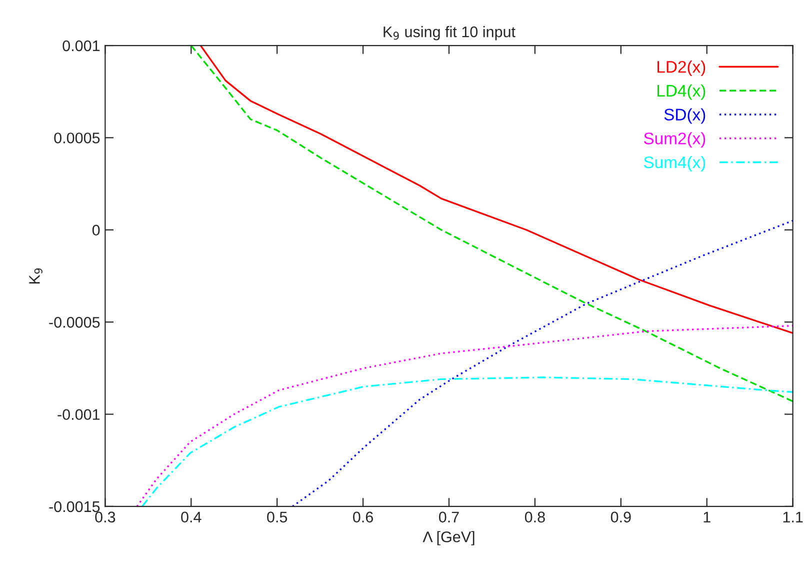 The width and height of the screenshot is (809, 569). What do you see at coordinates (682, 68) in the screenshot?
I see `legend-label: LD2(x)` at bounding box center [682, 68].